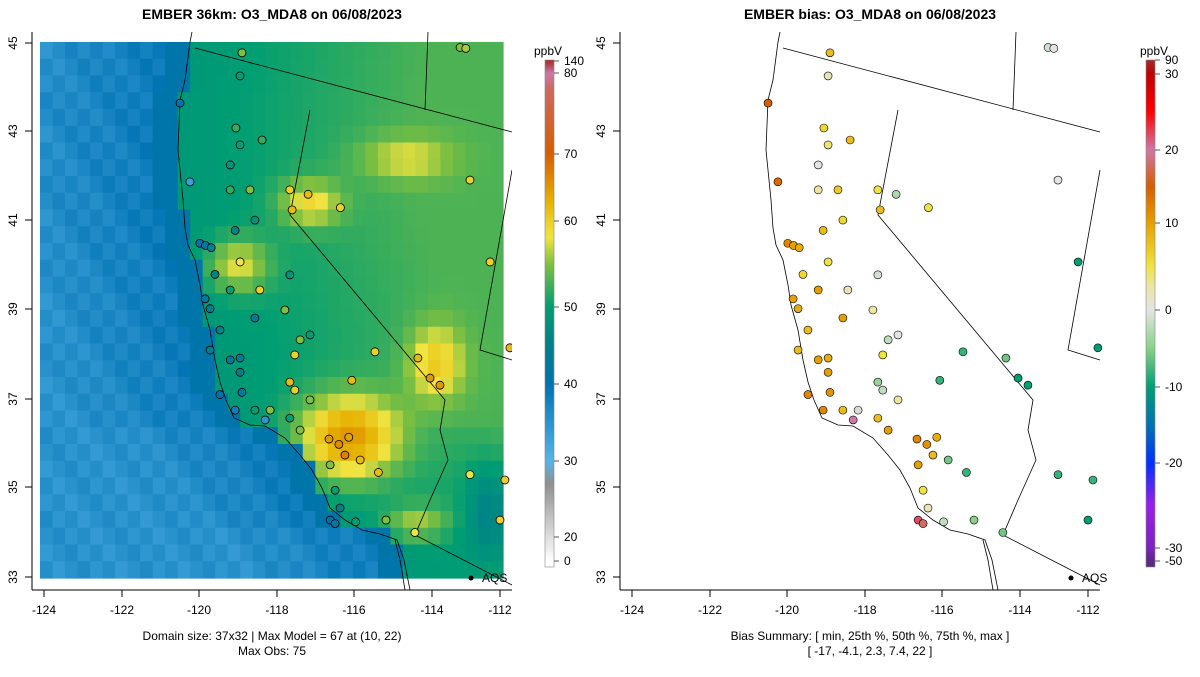 The height and width of the screenshot is (677, 1200). Describe the element at coordinates (941, 610) in the screenshot. I see `x-tick-label: -116` at that location.